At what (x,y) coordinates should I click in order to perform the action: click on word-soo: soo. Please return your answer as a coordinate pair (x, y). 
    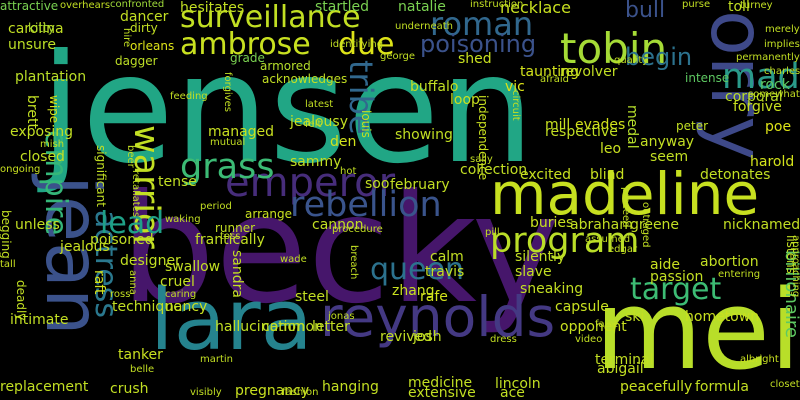
    Looking at the image, I should click on (377, 184).